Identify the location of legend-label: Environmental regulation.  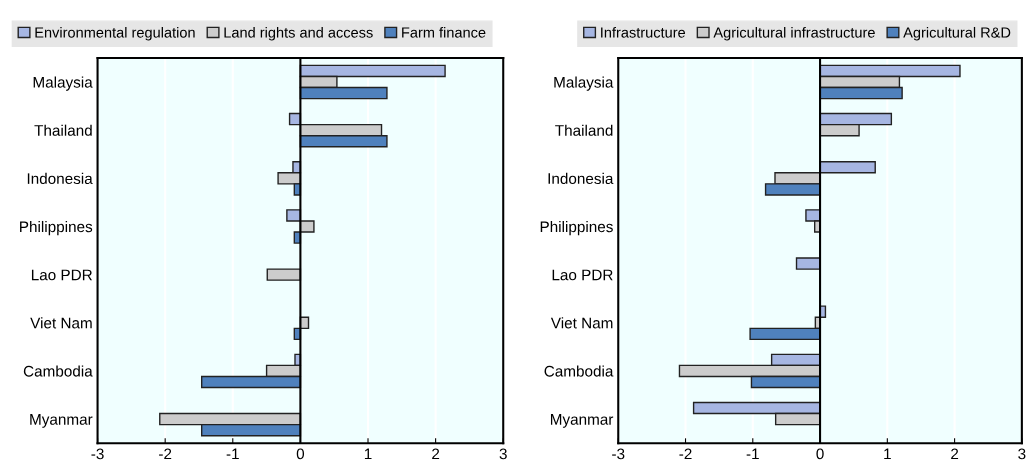
(115, 33).